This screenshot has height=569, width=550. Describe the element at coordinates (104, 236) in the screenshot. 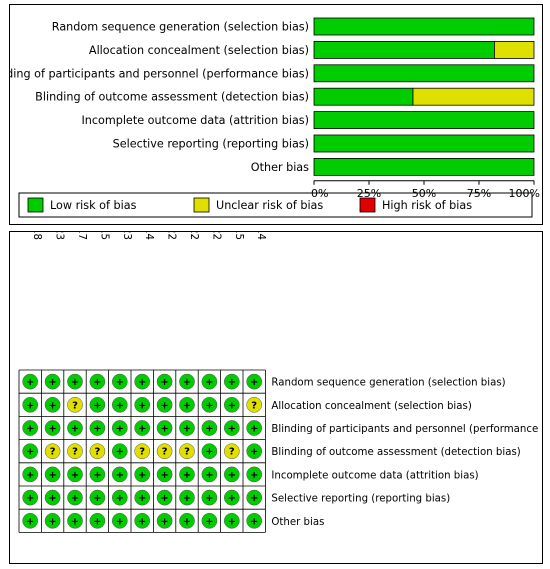

I see `study-label: Pérez-López et al., 2015` at that location.